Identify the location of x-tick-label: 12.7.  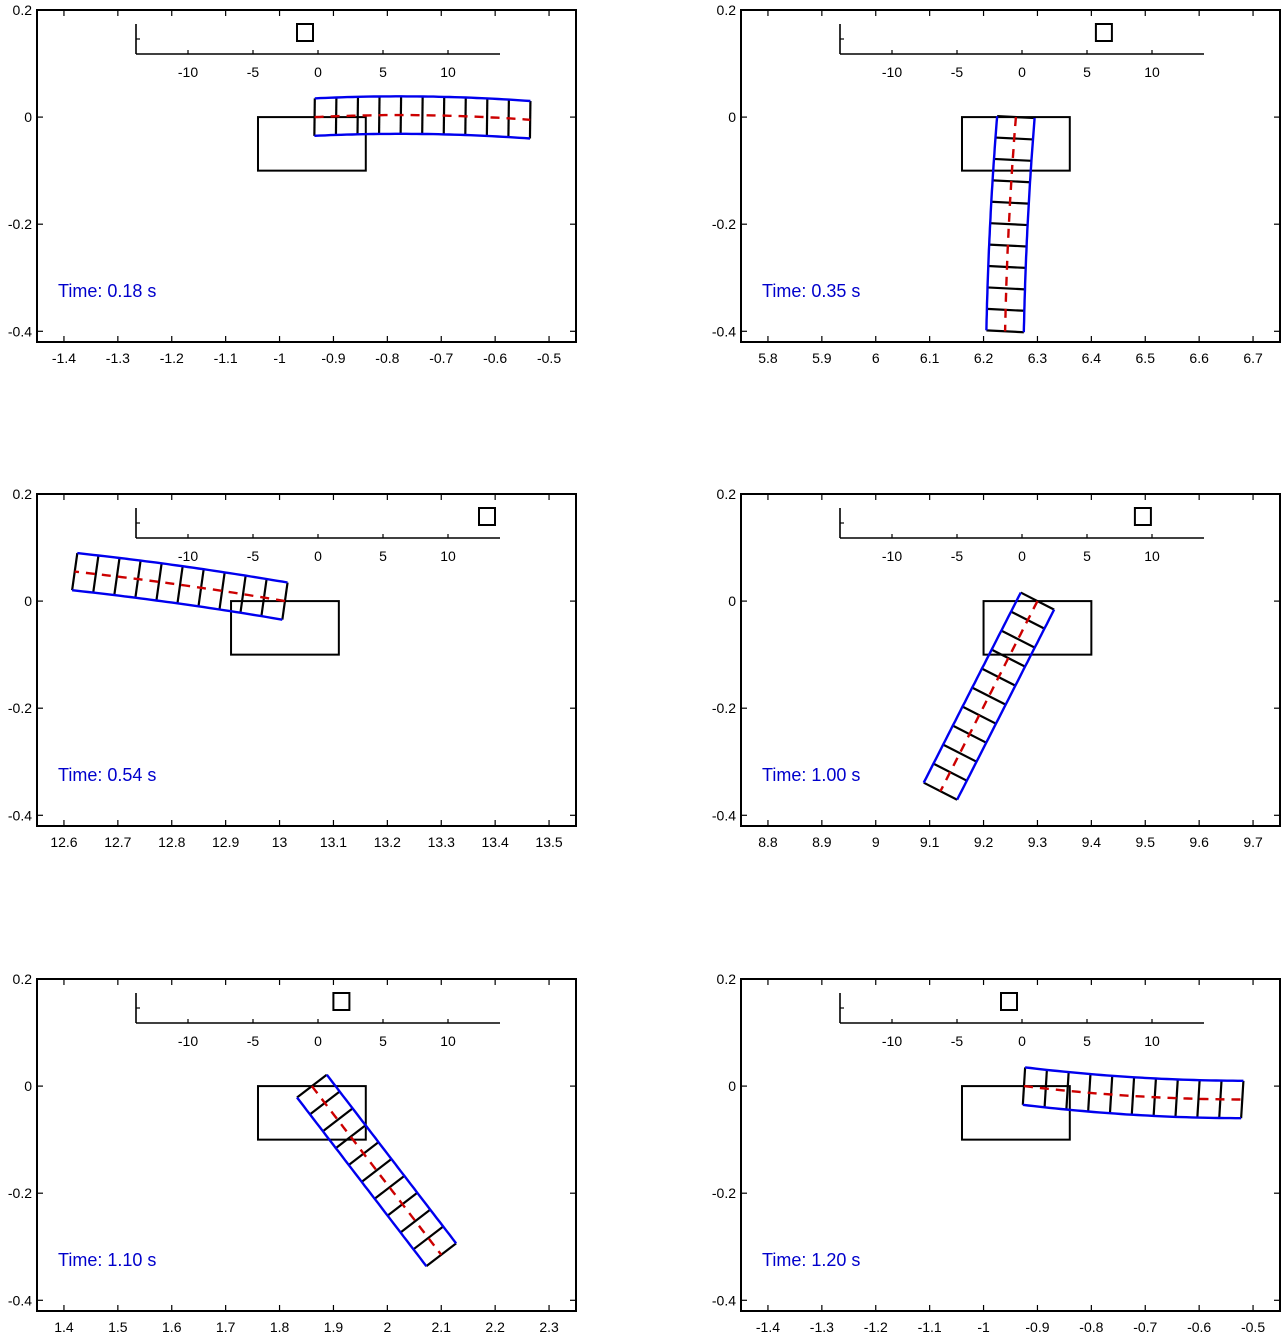
(117, 842).